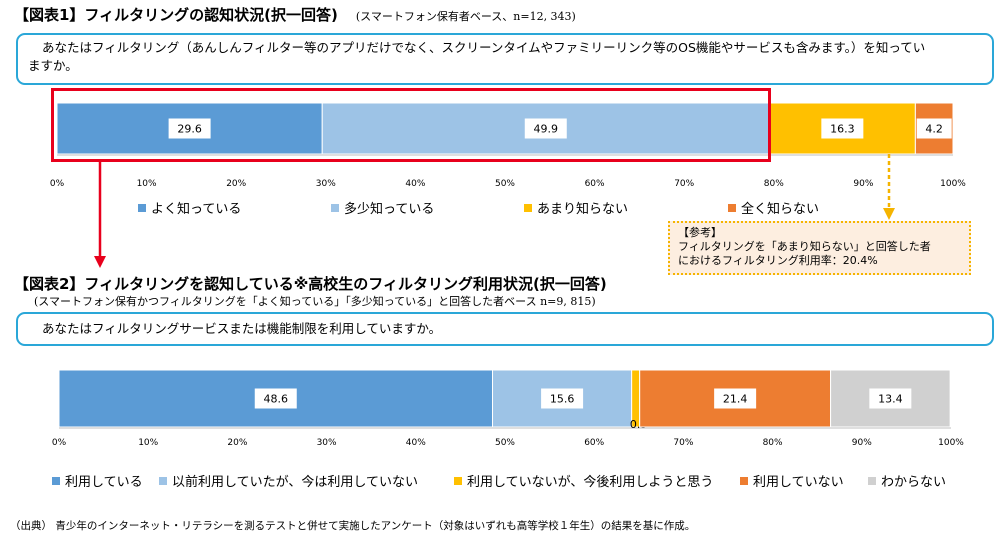 The image size is (1000, 537). Describe the element at coordinates (778, 260) in the screenshot. I see `note-line2: におけるフィルタリング利用率：20.4%` at that location.